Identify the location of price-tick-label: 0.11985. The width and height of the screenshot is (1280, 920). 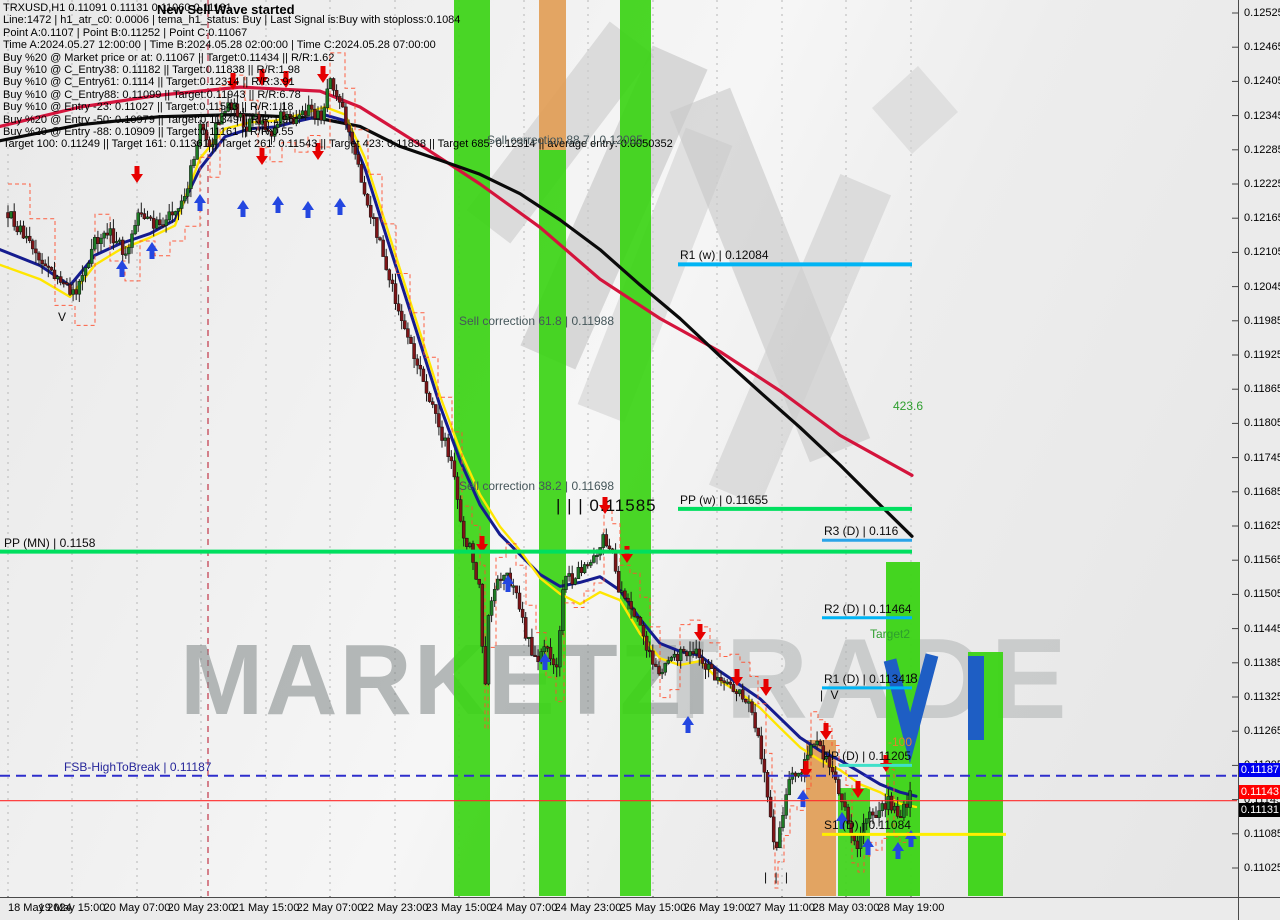
(1262, 320).